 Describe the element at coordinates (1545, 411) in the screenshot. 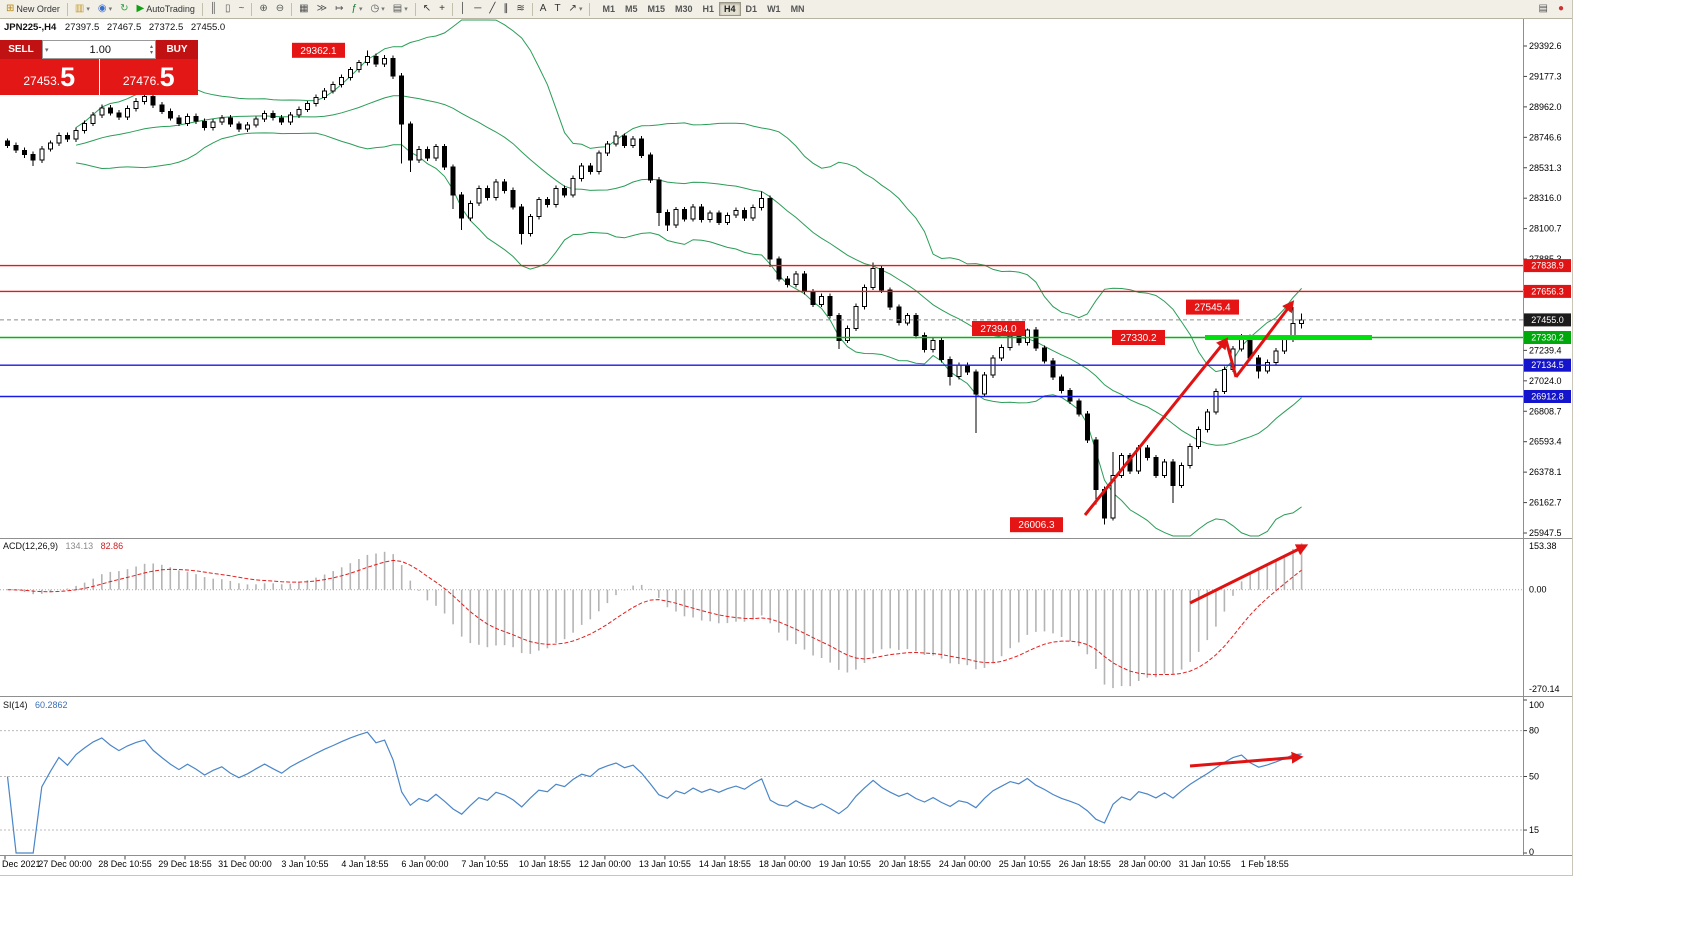

I see `price-axis-tick: 26808.7` at that location.